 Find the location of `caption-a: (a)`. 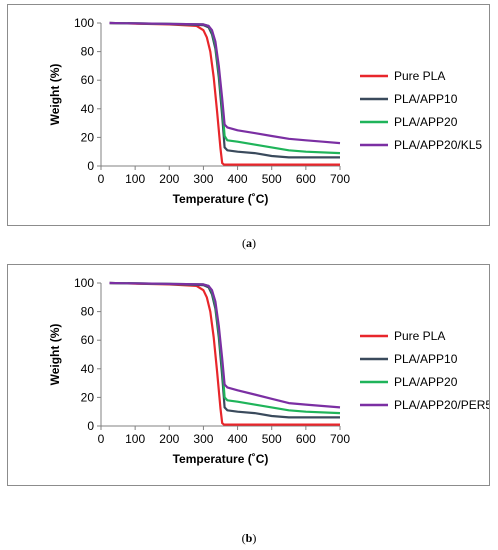

caption-a: (a) is located at coordinates (249, 243).